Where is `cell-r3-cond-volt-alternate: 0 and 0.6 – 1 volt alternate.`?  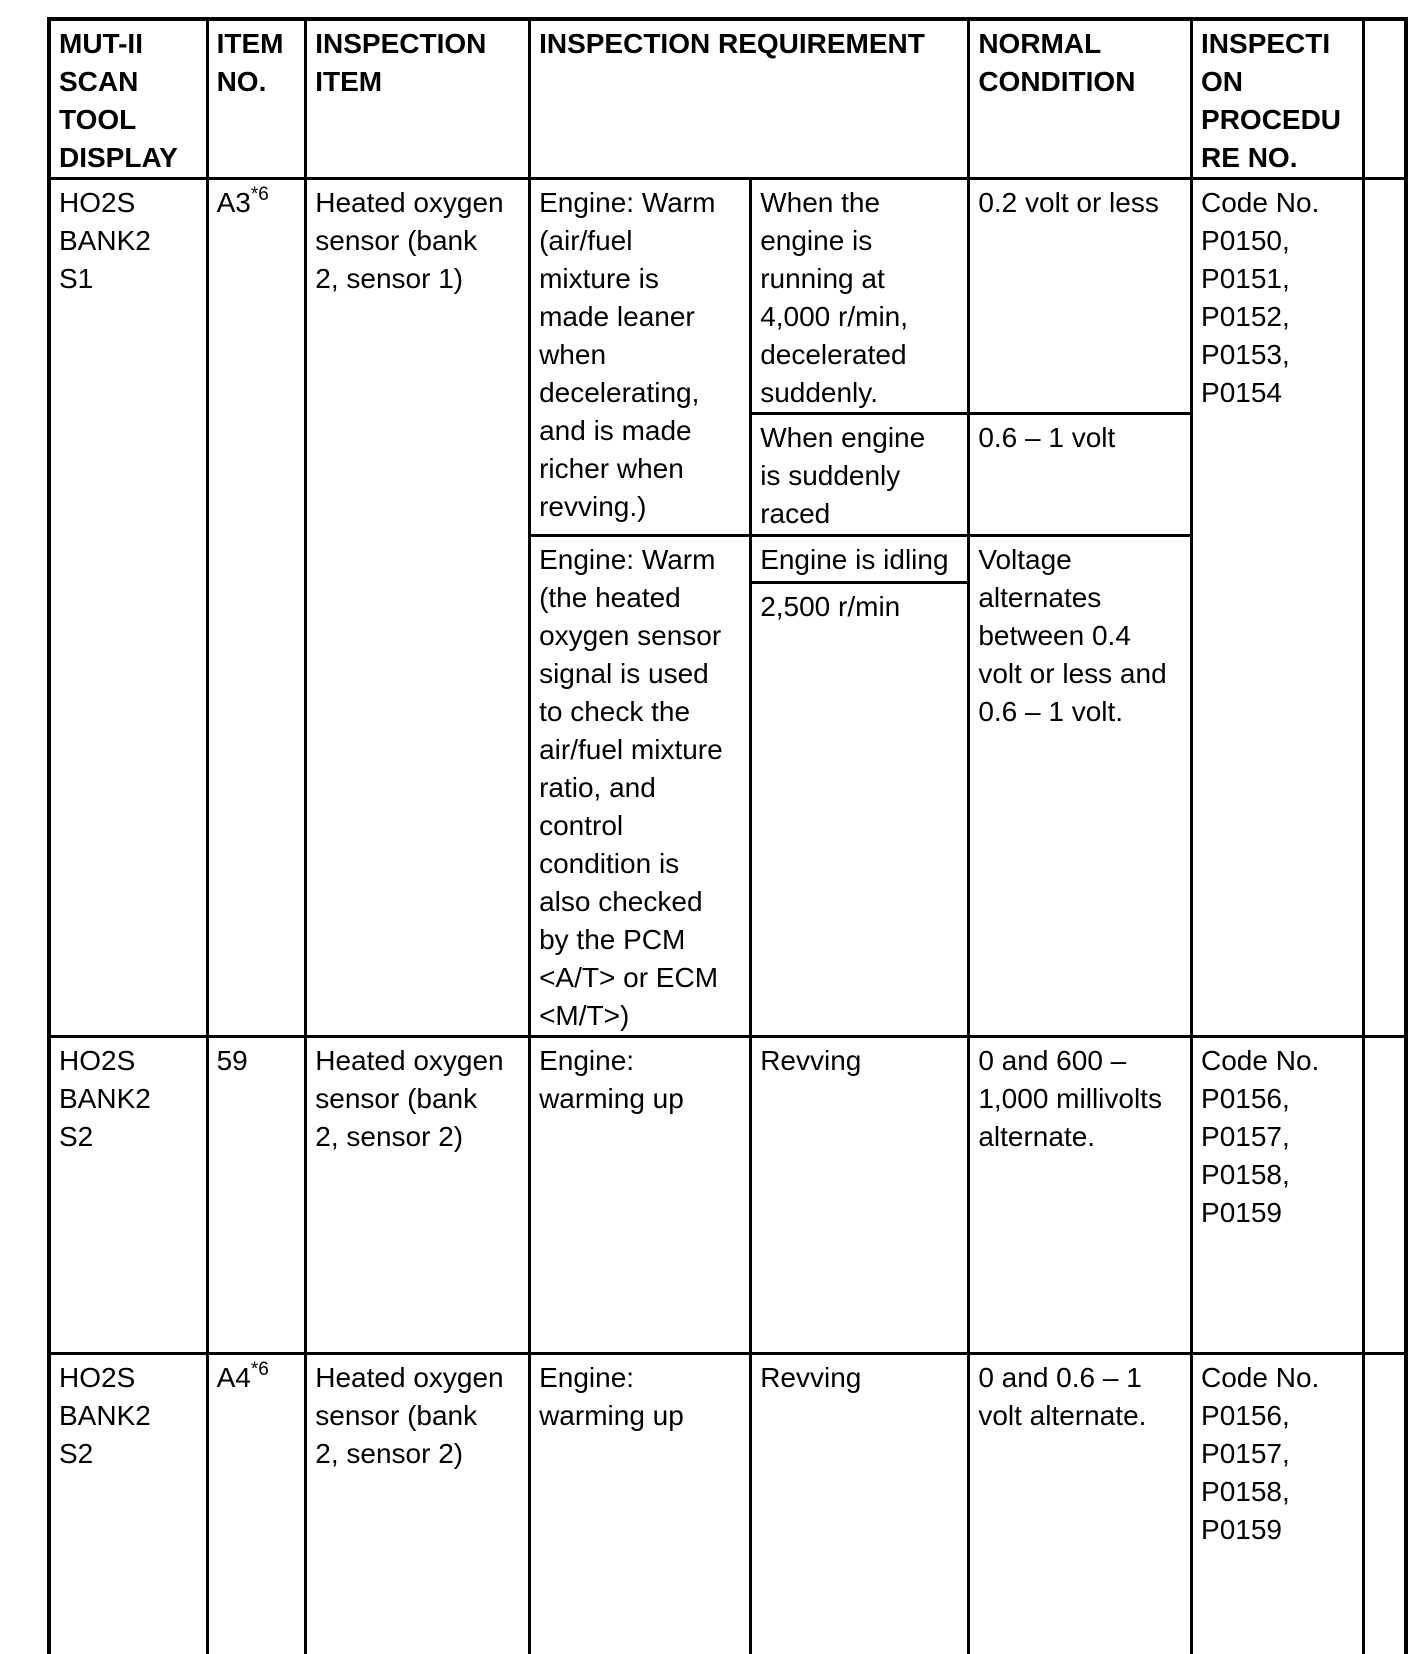 cell-r3-cond-volt-alternate: 0 and 0.6 – 1 volt alternate. is located at coordinates (1080, 1503).